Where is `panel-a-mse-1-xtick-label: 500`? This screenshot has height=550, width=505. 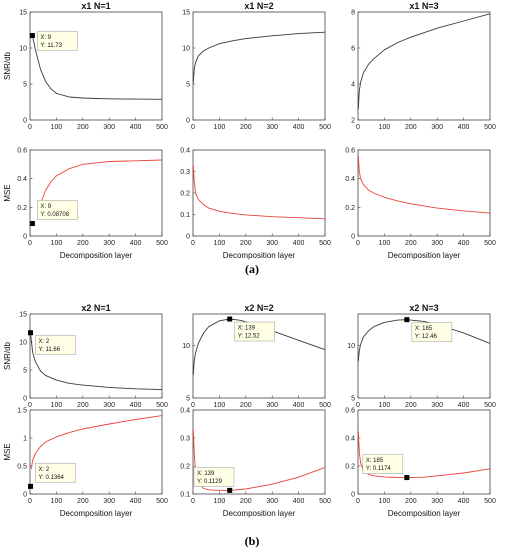
panel-a-mse-1-xtick-label: 500 is located at coordinates (162, 243).